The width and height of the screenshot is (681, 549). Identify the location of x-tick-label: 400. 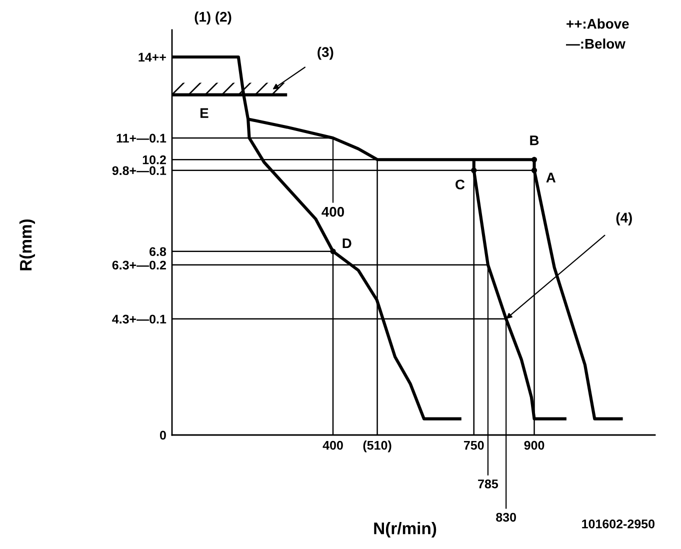
(332, 445).